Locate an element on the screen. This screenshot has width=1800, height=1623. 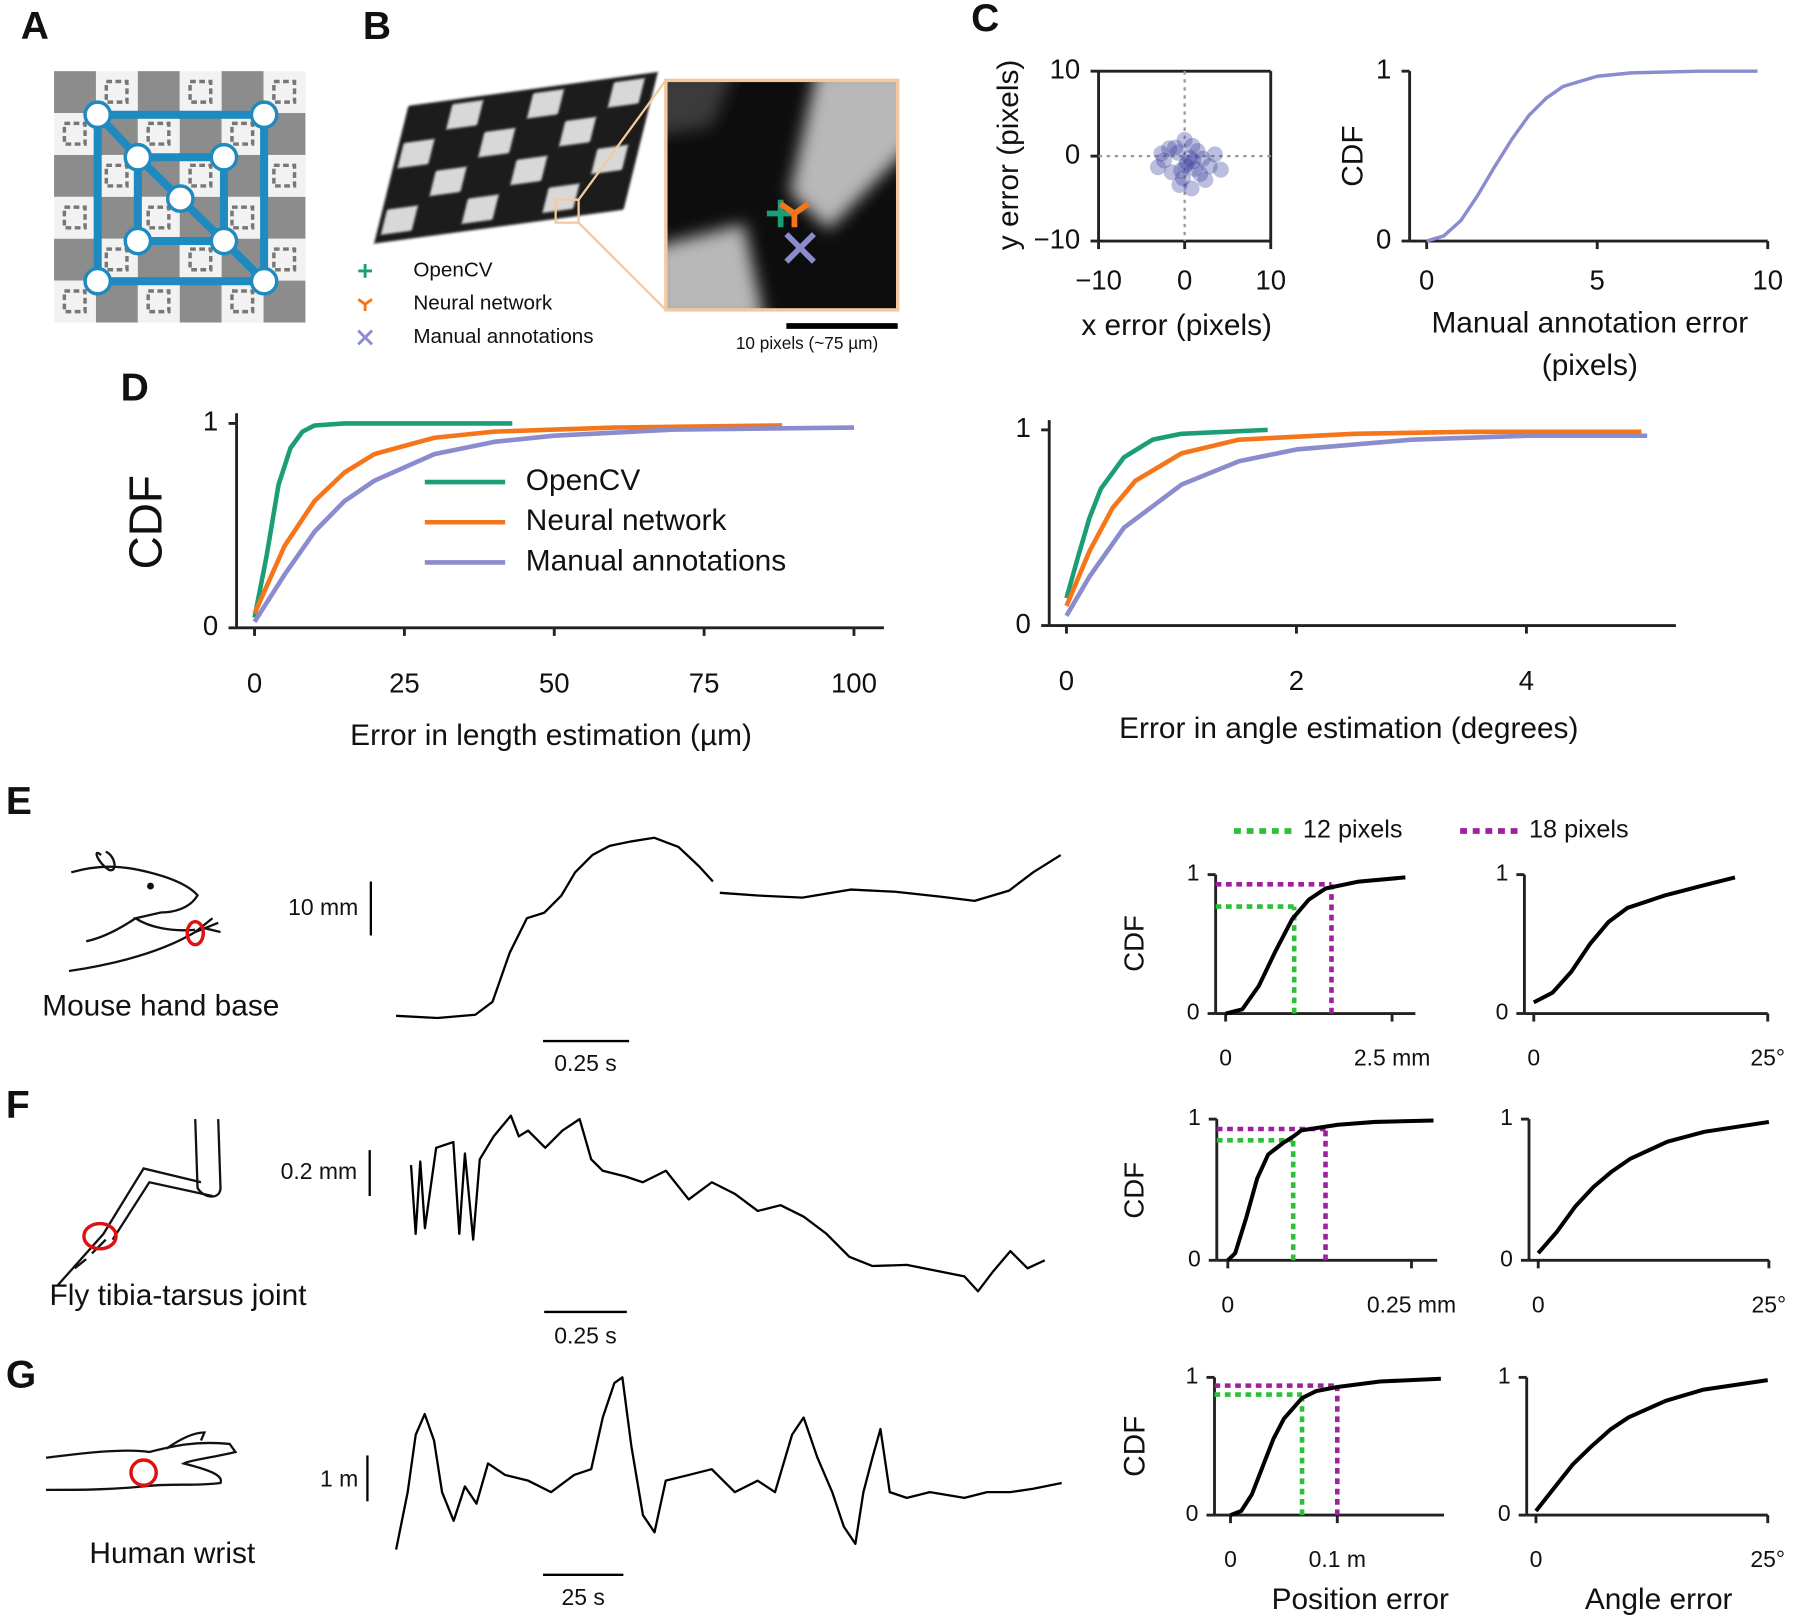
x-tick-label: 25 is located at coordinates (404, 683).